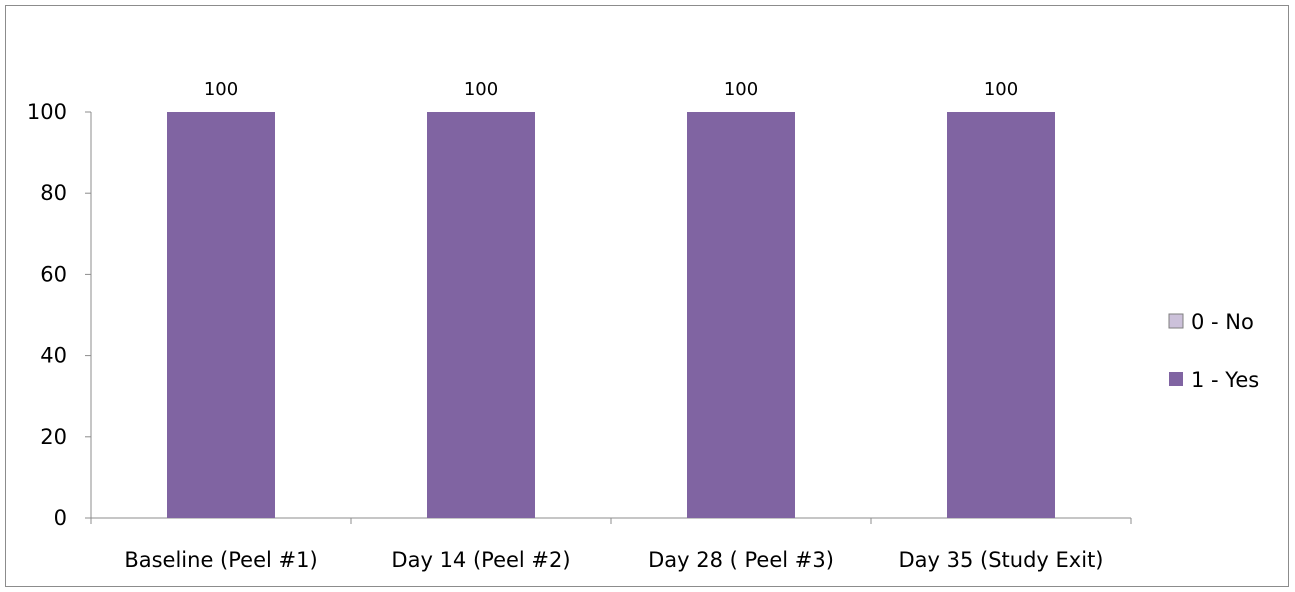 The width and height of the screenshot is (1295, 592). What do you see at coordinates (1225, 380) in the screenshot?
I see `legend-label: 1 - Yes` at bounding box center [1225, 380].